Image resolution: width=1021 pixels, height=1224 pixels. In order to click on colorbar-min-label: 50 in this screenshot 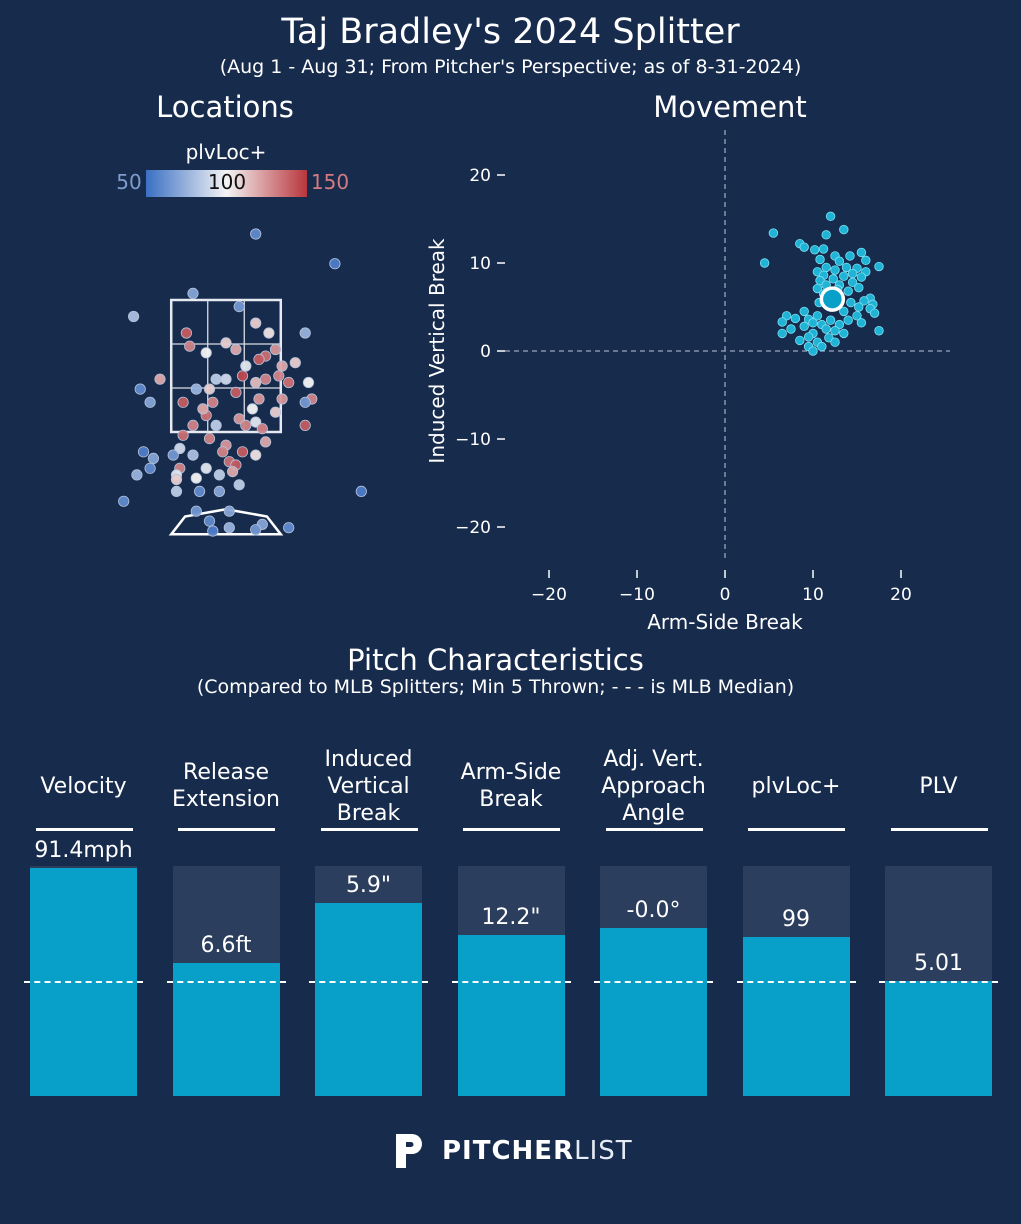, I will do `click(129, 182)`.